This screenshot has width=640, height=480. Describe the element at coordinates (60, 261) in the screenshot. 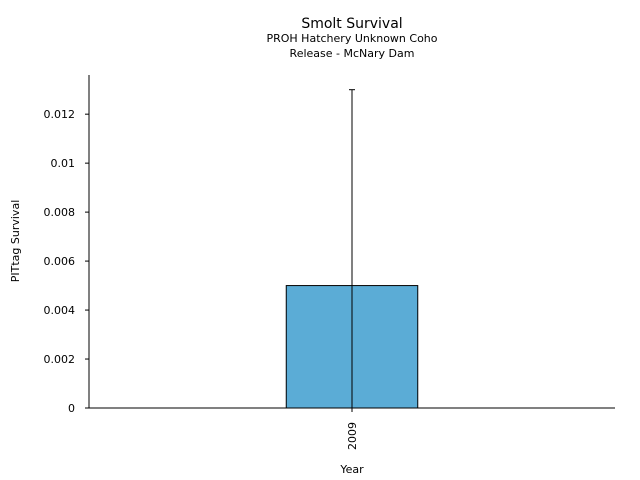

I see `y-tick-label-3: 0.006` at that location.